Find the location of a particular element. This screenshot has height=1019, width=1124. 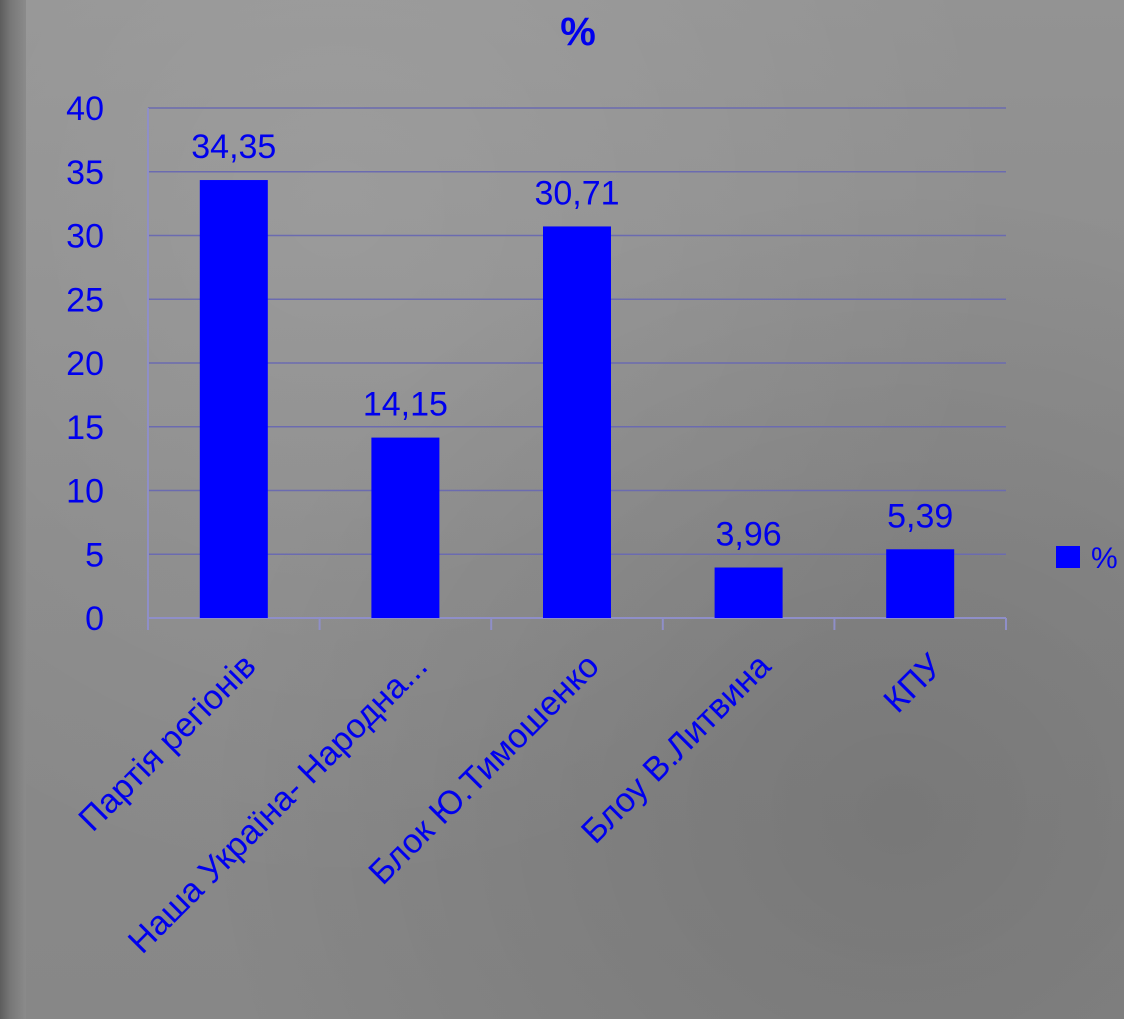

data-label: 34,35 is located at coordinates (233, 147).